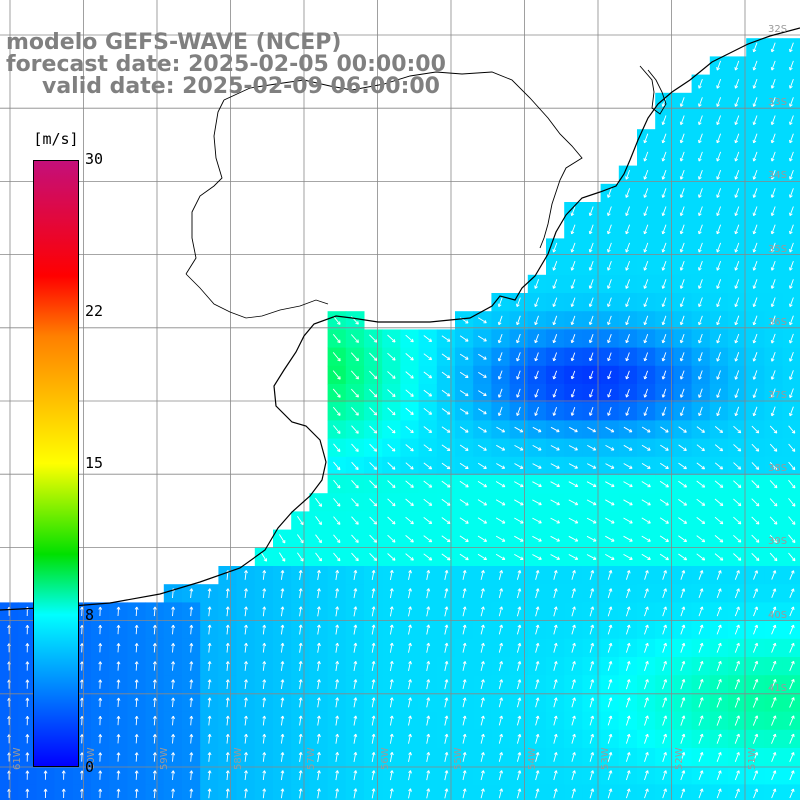  I want to click on uruguay-border, so click(205, 187).